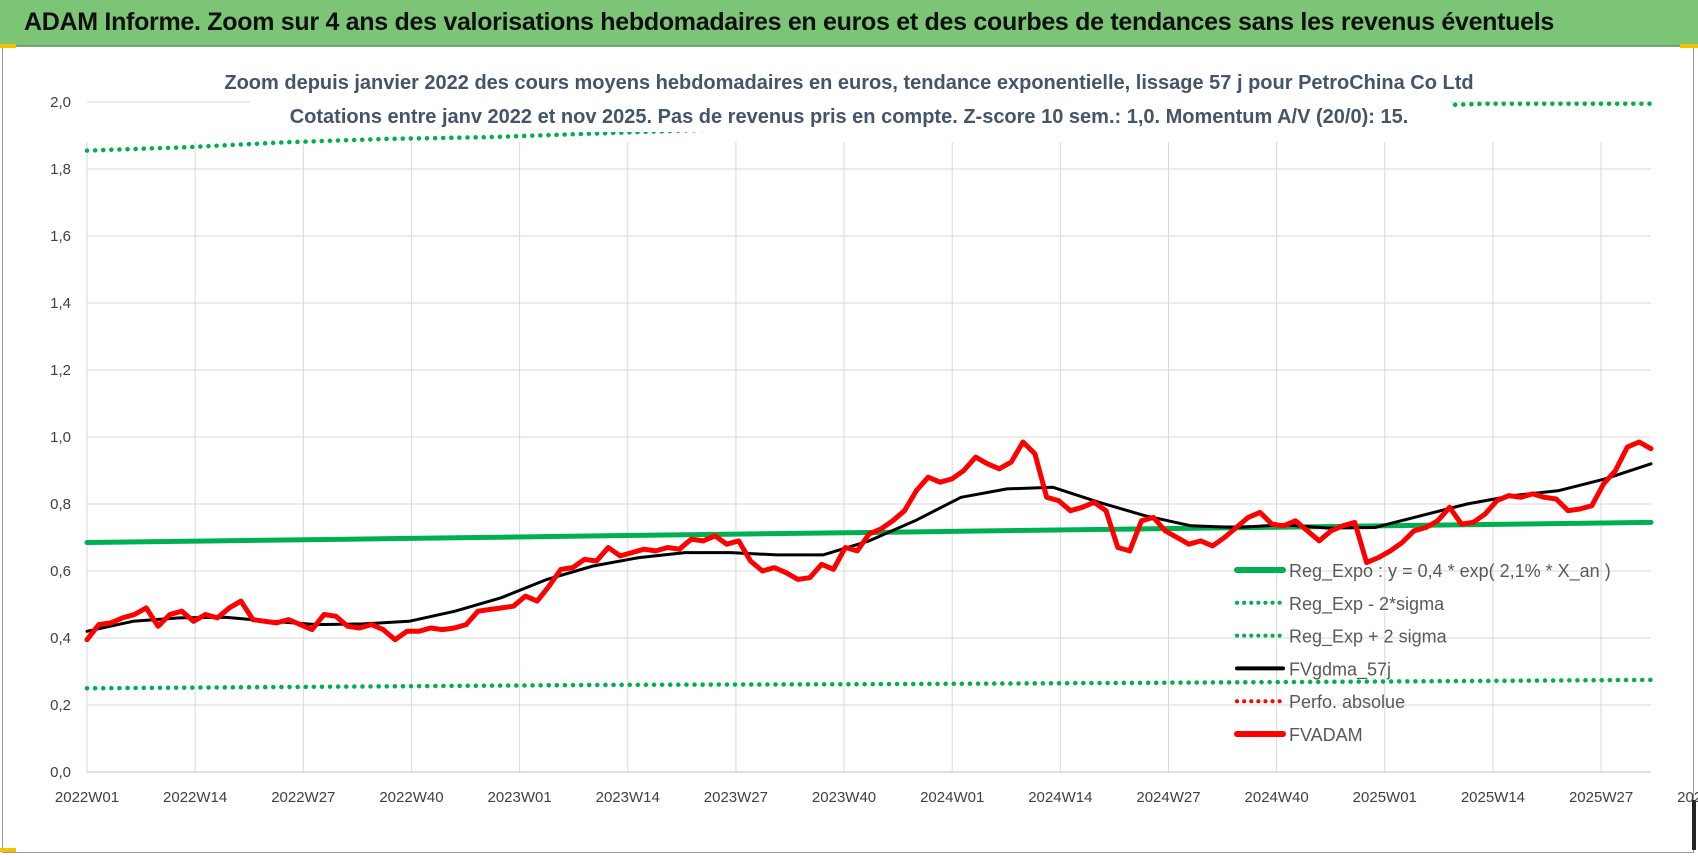 This screenshot has width=1698, height=857. I want to click on corner-mark-bottom-left, so click(8, 850).